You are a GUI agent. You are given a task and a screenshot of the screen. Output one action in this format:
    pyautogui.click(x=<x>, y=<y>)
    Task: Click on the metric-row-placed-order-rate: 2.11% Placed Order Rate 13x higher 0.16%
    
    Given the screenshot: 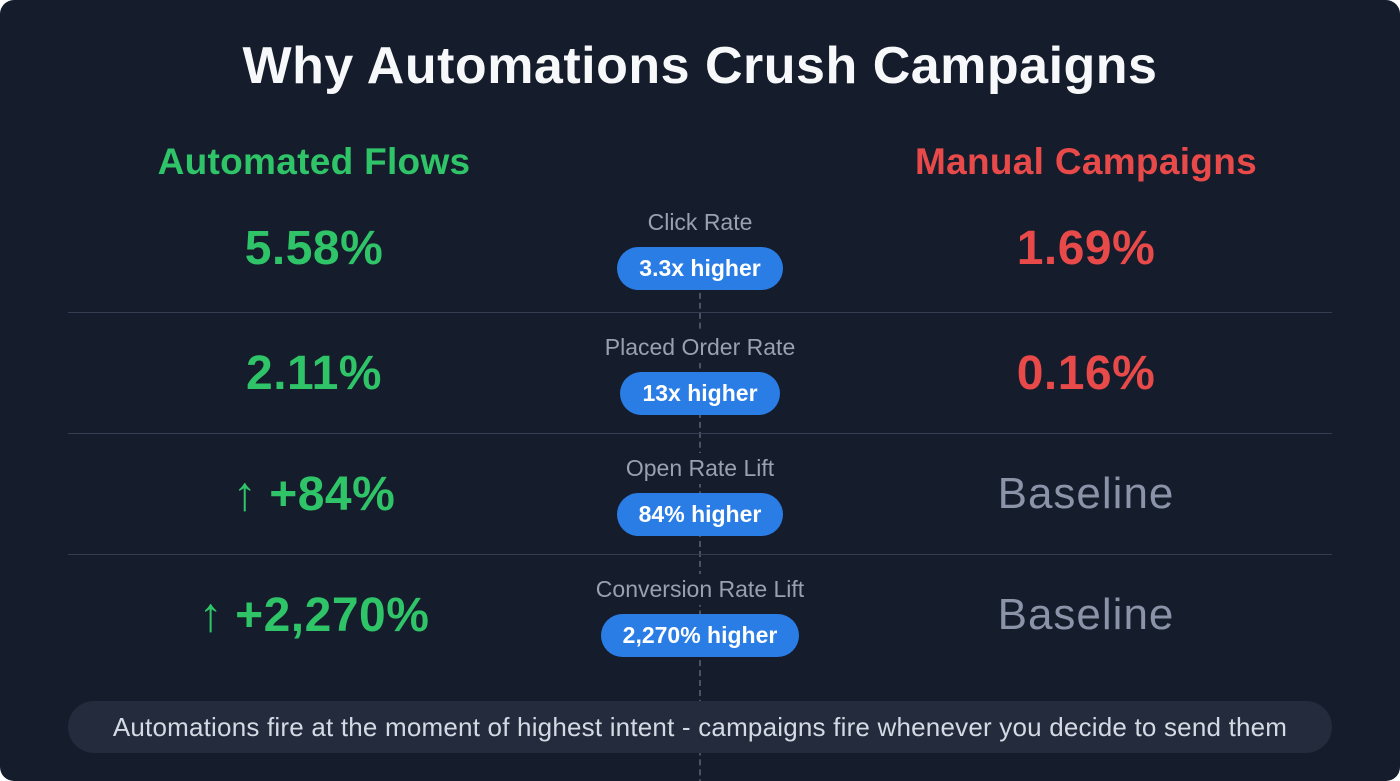 What is the action you would take?
    pyautogui.click(x=700, y=372)
    